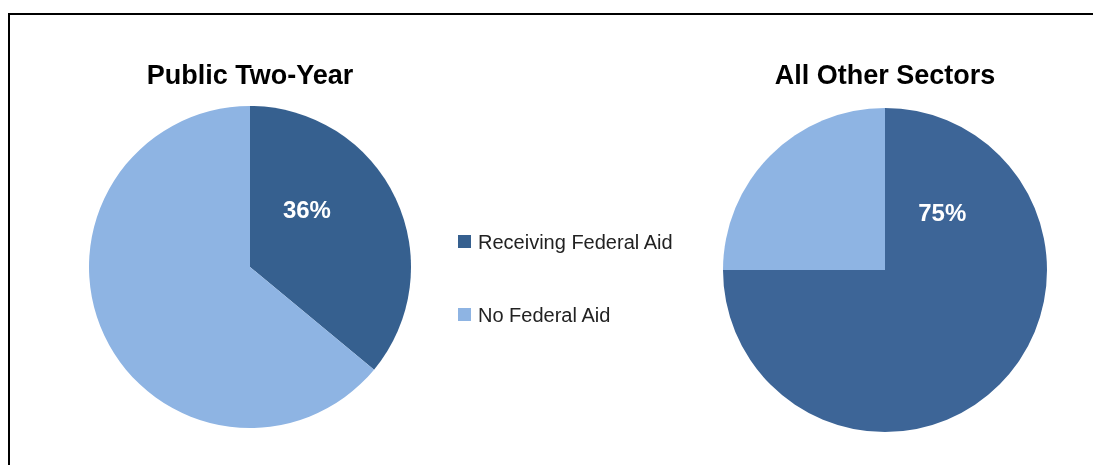 The height and width of the screenshot is (465, 1093). Describe the element at coordinates (942, 213) in the screenshot. I see `data-label: 75%` at that location.